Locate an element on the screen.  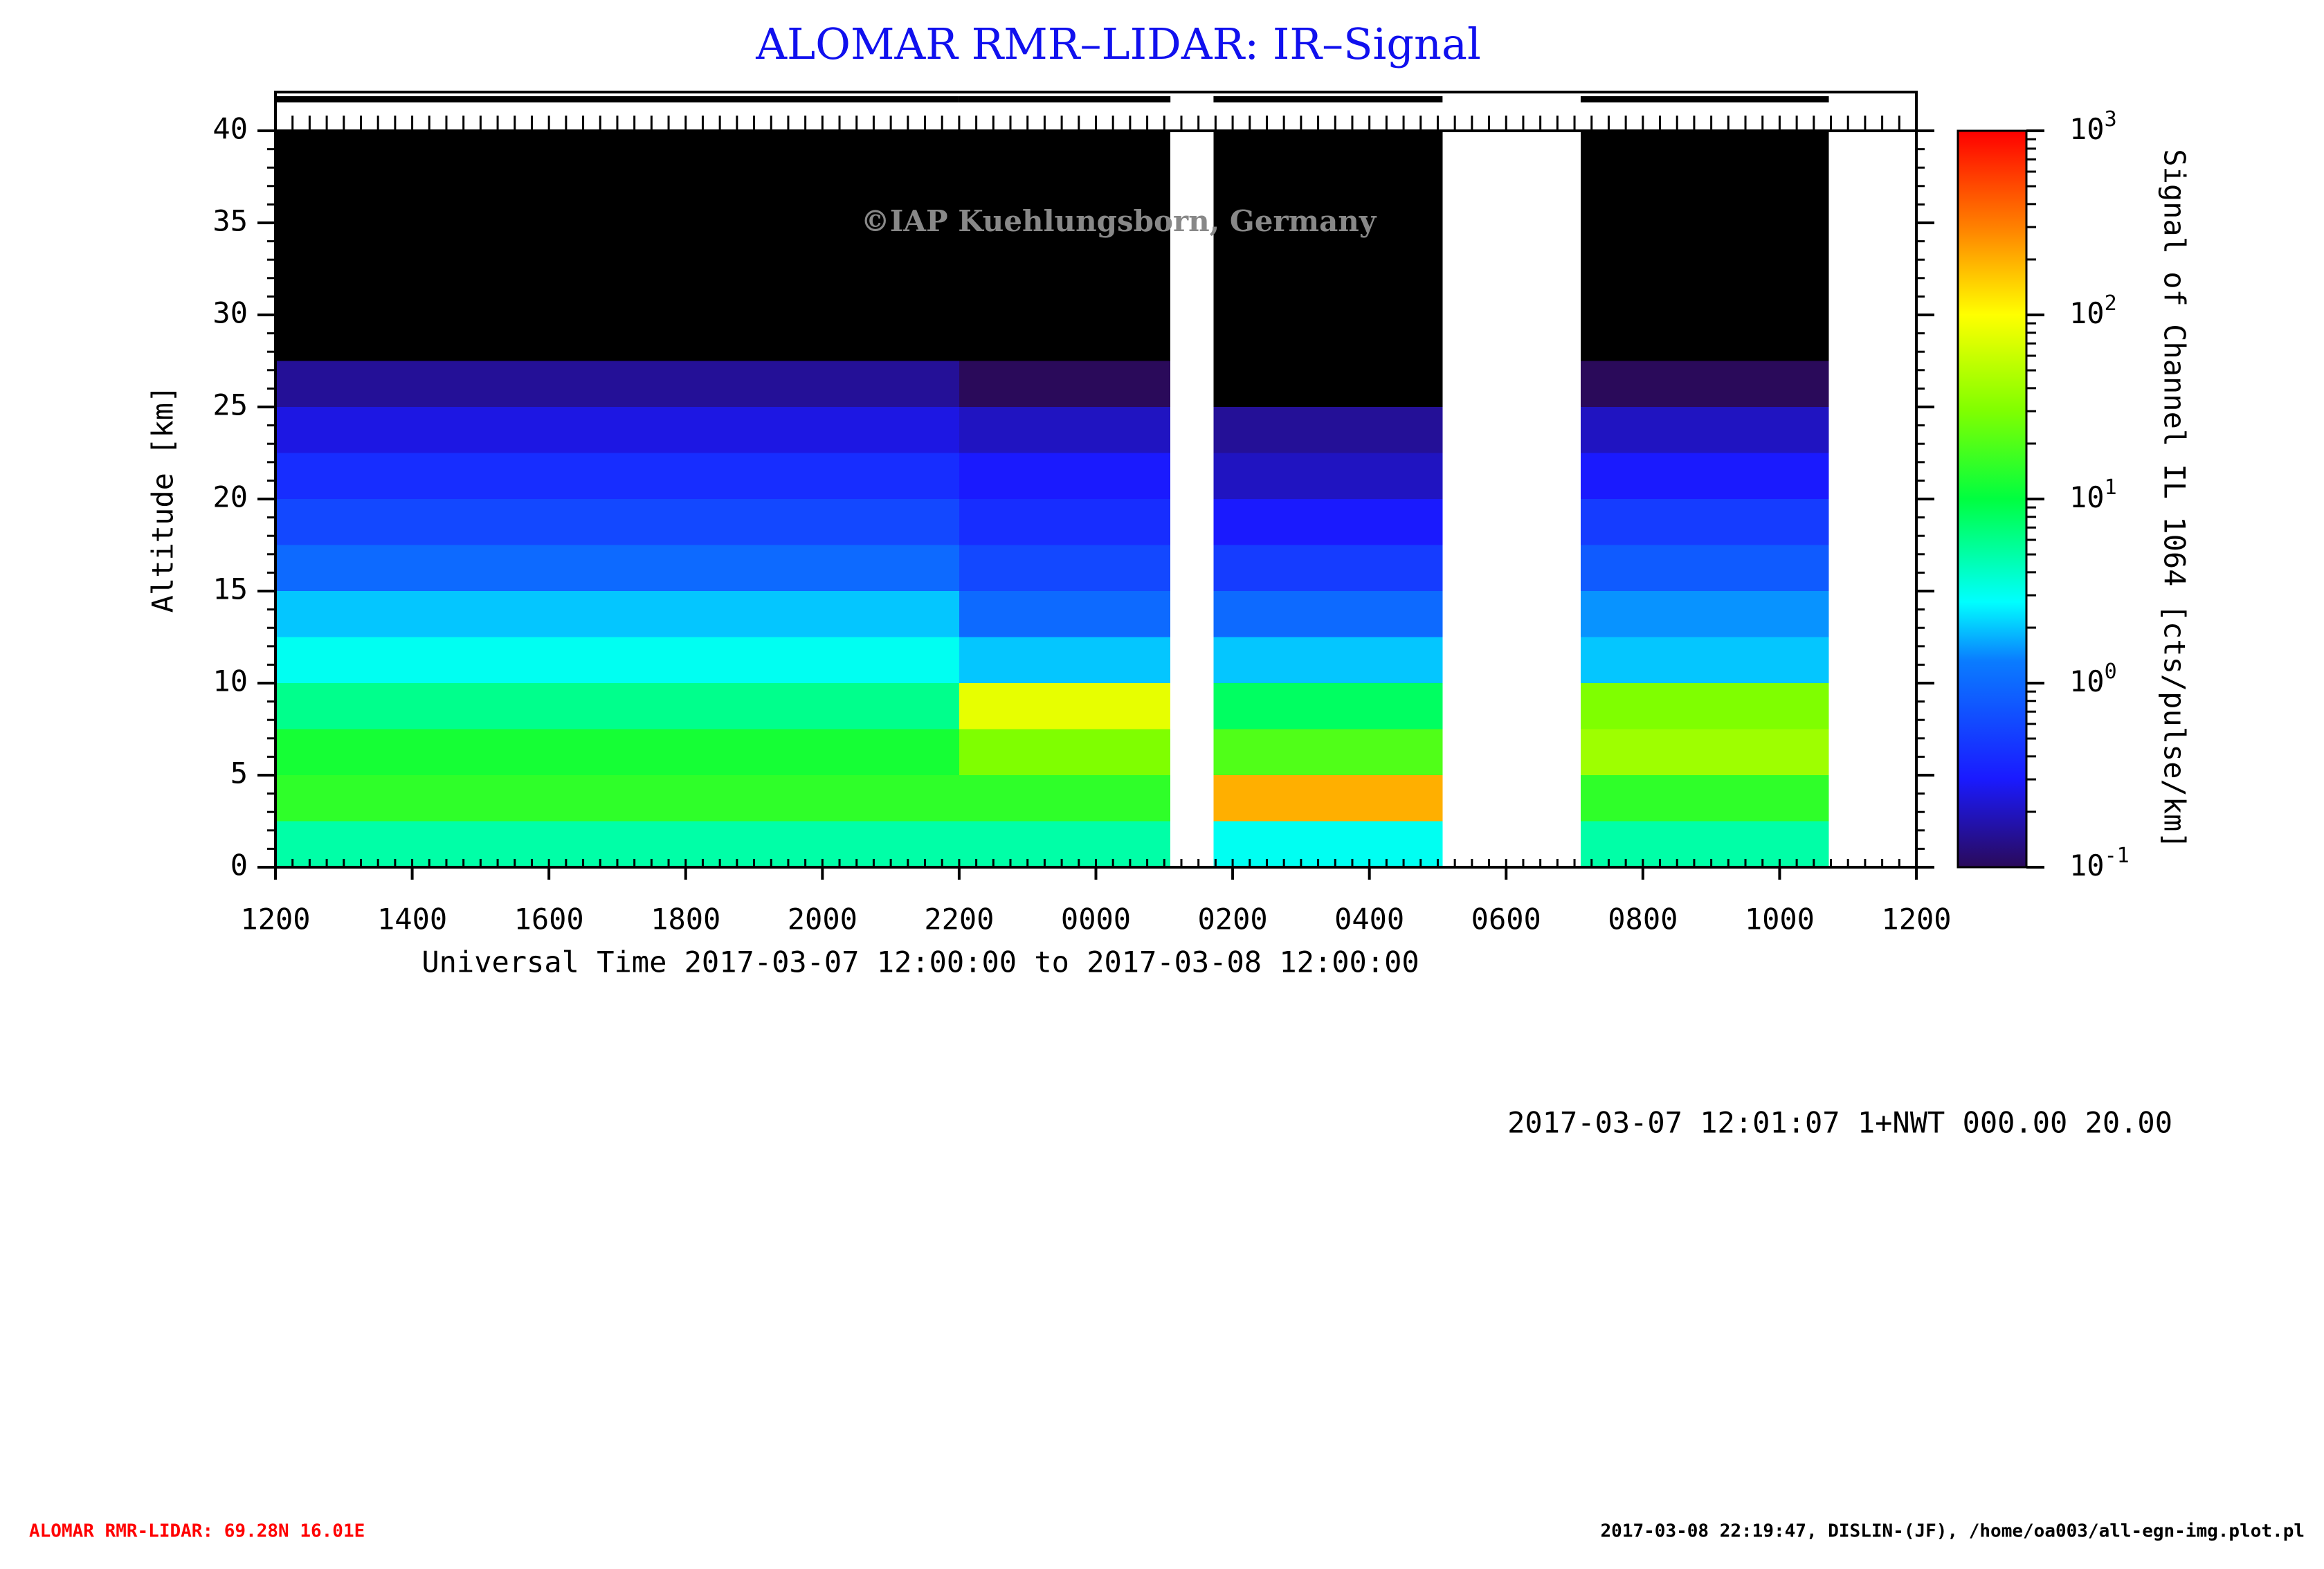
colorbar-tick-label: 10² is located at coordinates (2093, 310).